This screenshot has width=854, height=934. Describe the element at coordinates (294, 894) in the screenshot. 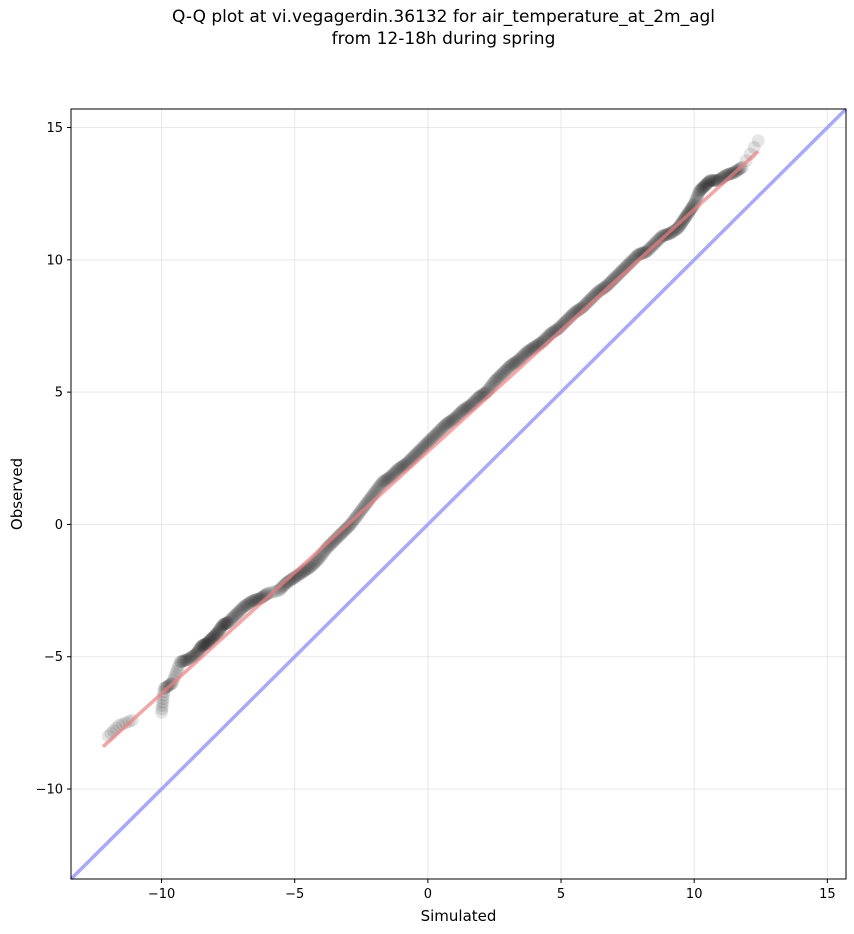

I see `x-tick-label: −5` at that location.